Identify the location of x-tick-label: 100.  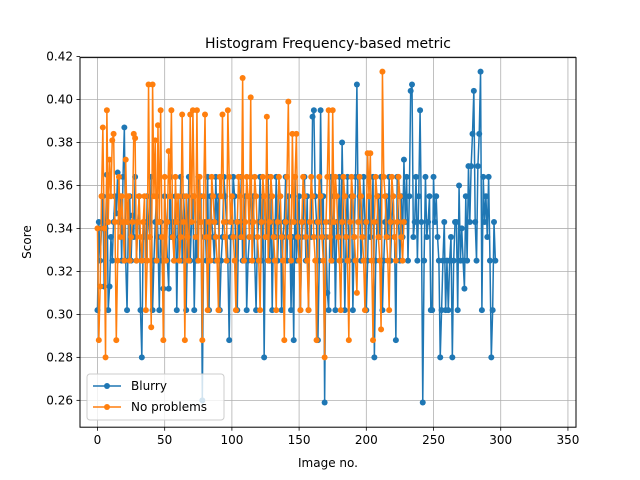
(231, 440).